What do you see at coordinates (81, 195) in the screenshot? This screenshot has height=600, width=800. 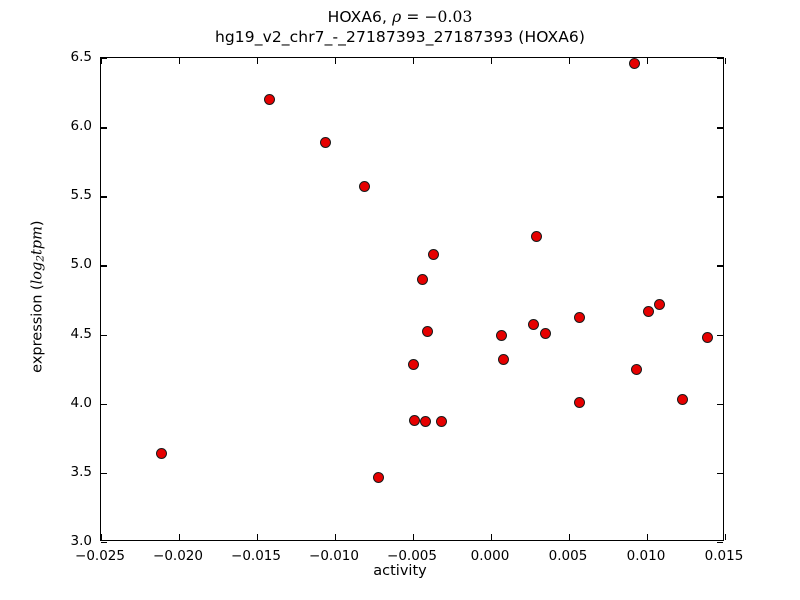 I see `y-axis-tick-label: 5.5` at bounding box center [81, 195].